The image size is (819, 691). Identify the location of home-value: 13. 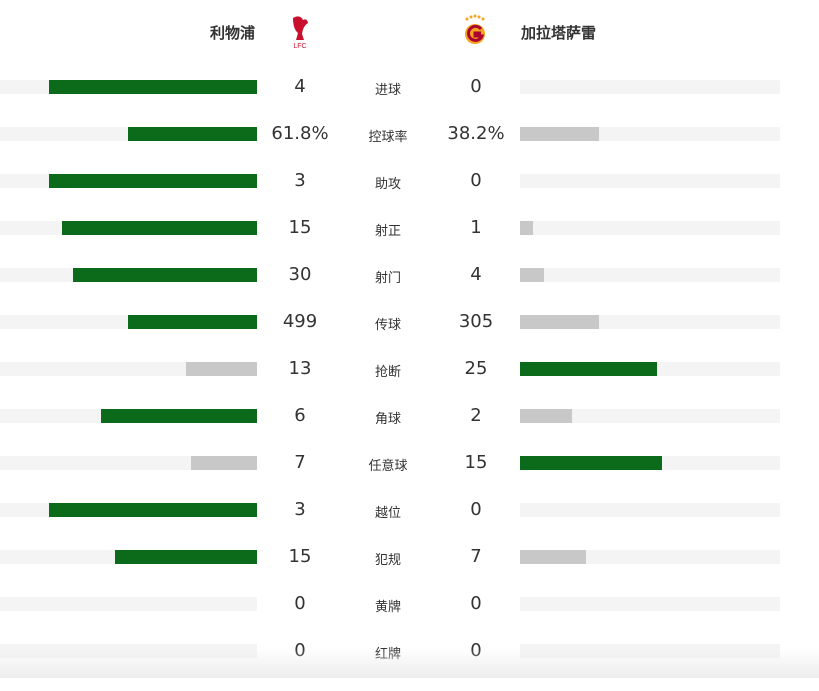
(300, 368).